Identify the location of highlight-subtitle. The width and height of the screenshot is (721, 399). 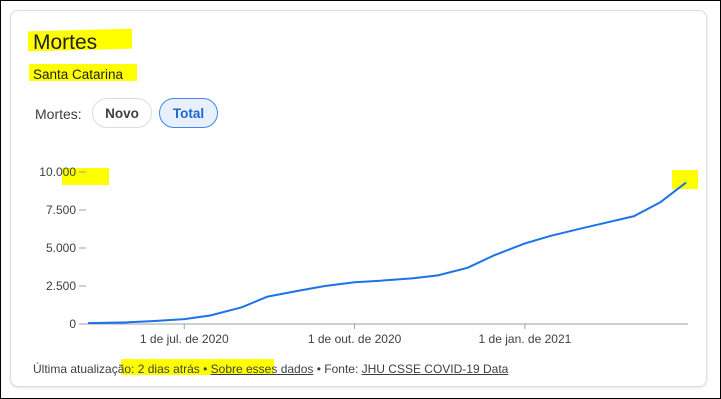
(83, 72).